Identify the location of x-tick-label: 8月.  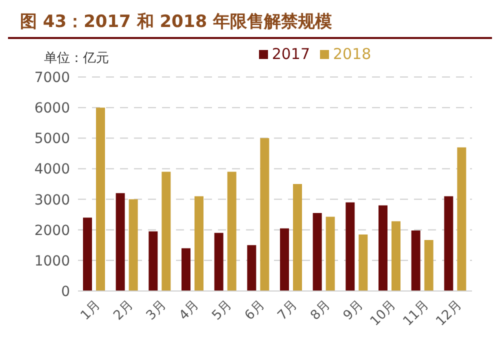
(321, 311).